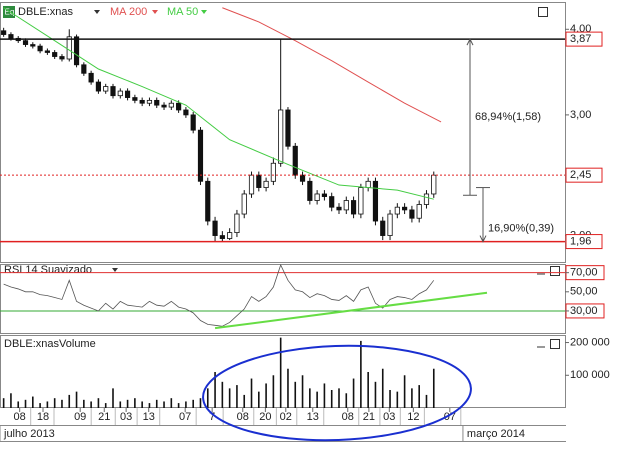 This screenshot has width=622, height=449. I want to click on level-label: 1,96, so click(580, 241).